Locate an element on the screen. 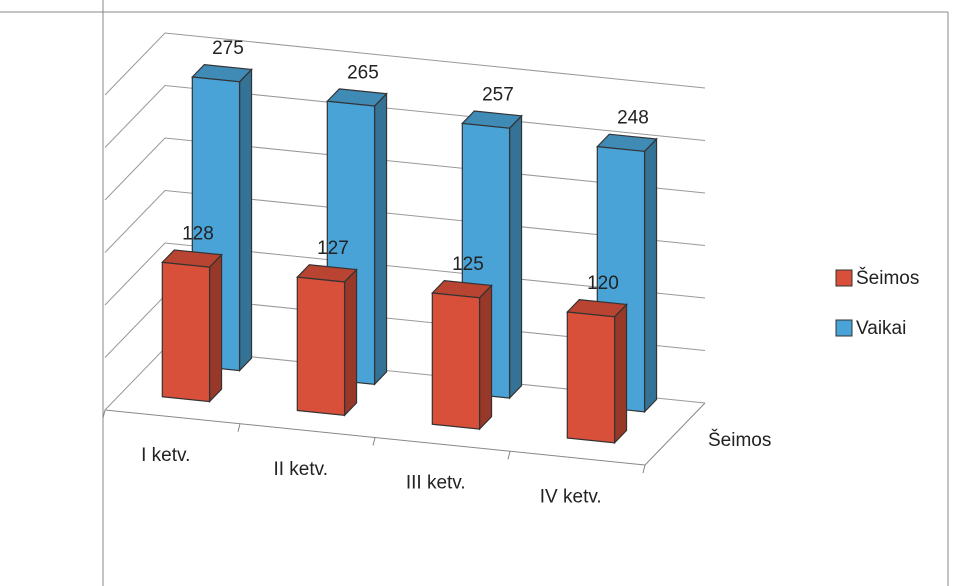 The width and height of the screenshot is (957, 586). legend-label: Šeimos is located at coordinates (887, 278).